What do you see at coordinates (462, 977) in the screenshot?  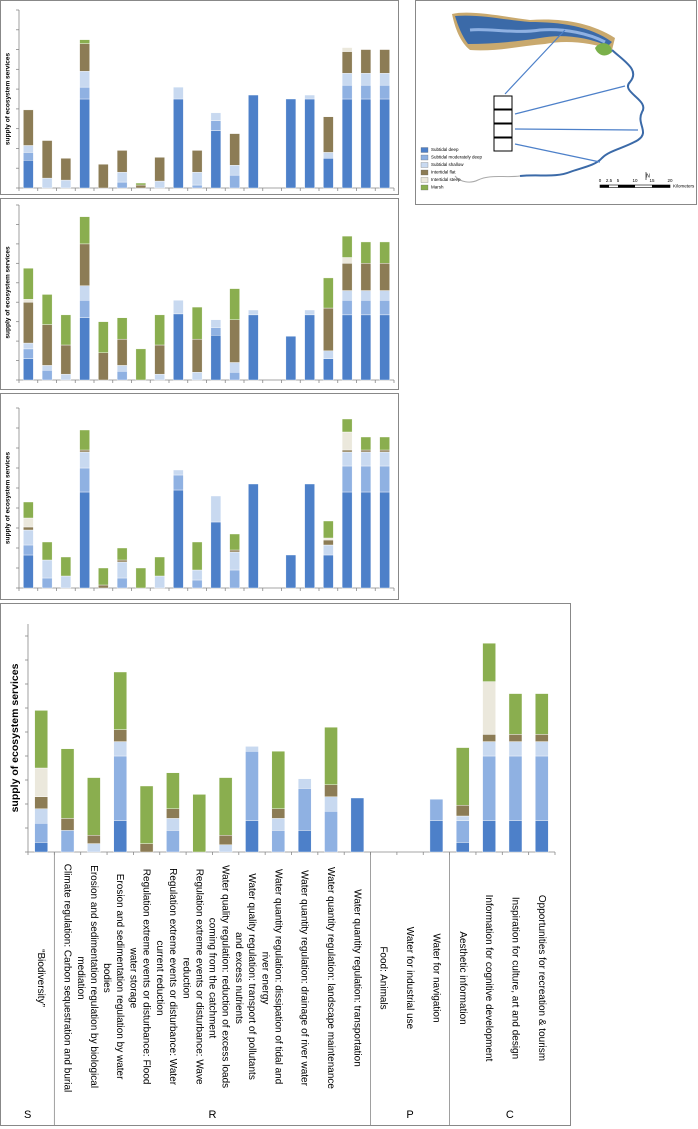 I see `label-line: Aesthetic information` at bounding box center [462, 977].